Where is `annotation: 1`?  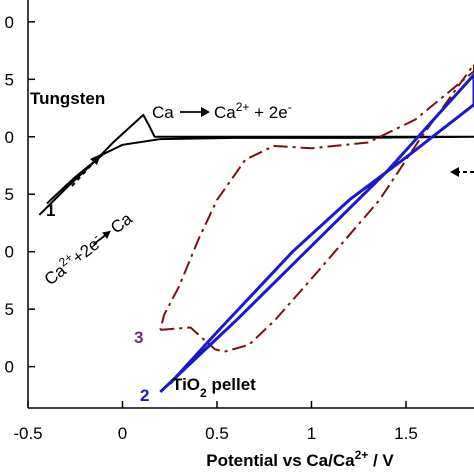
annotation: 1 is located at coordinates (50, 210).